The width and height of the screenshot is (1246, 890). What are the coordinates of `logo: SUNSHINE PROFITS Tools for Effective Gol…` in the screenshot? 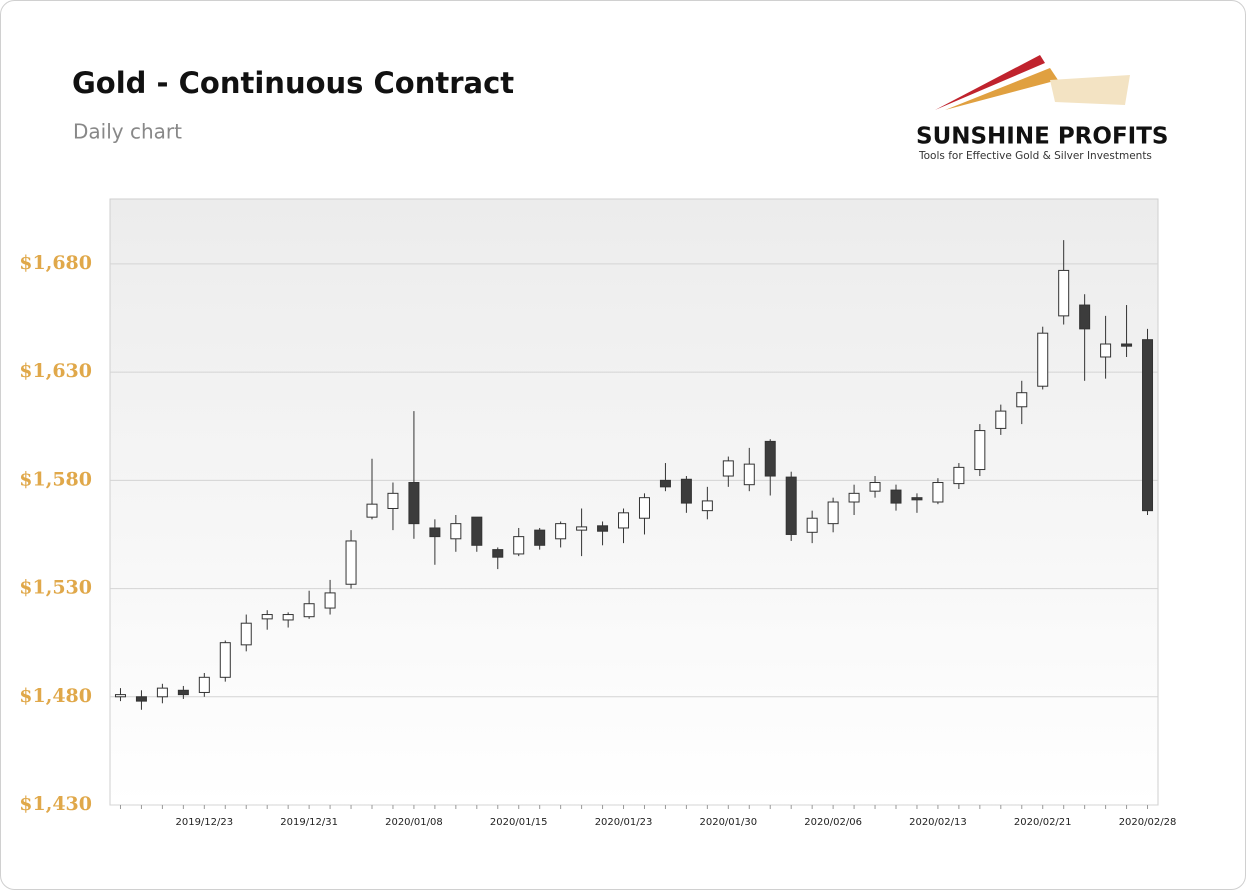 It's located at (1042, 108).